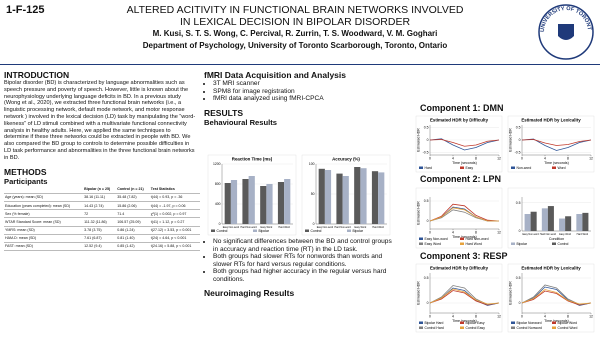 This screenshot has height=337, width=600. Describe the element at coordinates (358, 231) in the screenshot. I see `legend-label: Bipolar` at that location.